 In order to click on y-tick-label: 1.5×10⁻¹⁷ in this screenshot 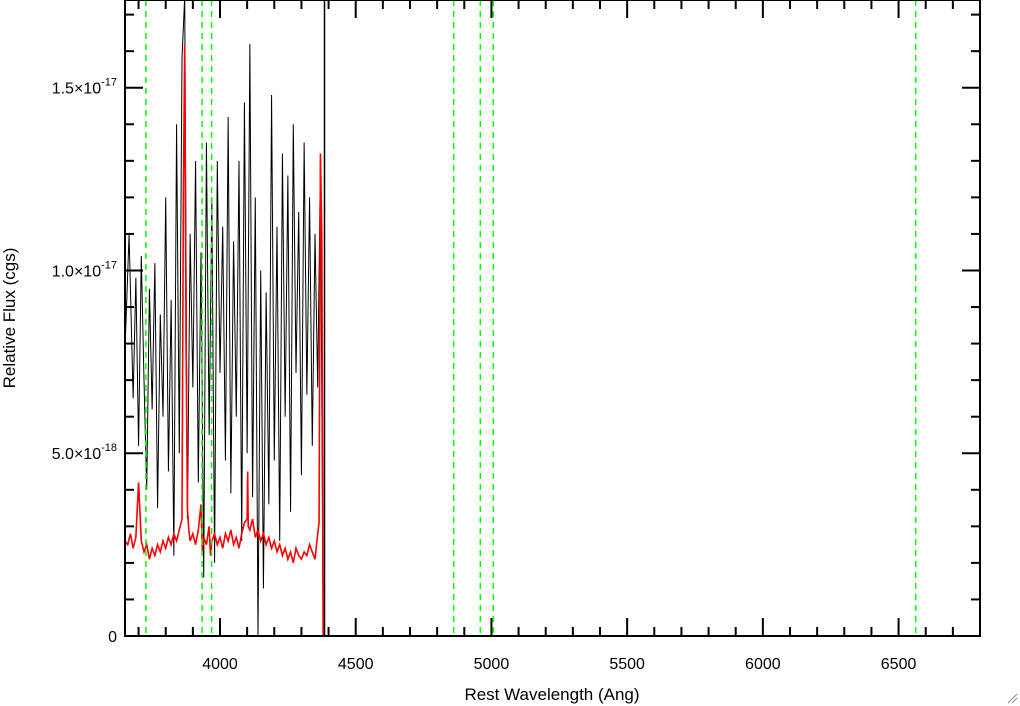, I will do `click(84, 87)`.